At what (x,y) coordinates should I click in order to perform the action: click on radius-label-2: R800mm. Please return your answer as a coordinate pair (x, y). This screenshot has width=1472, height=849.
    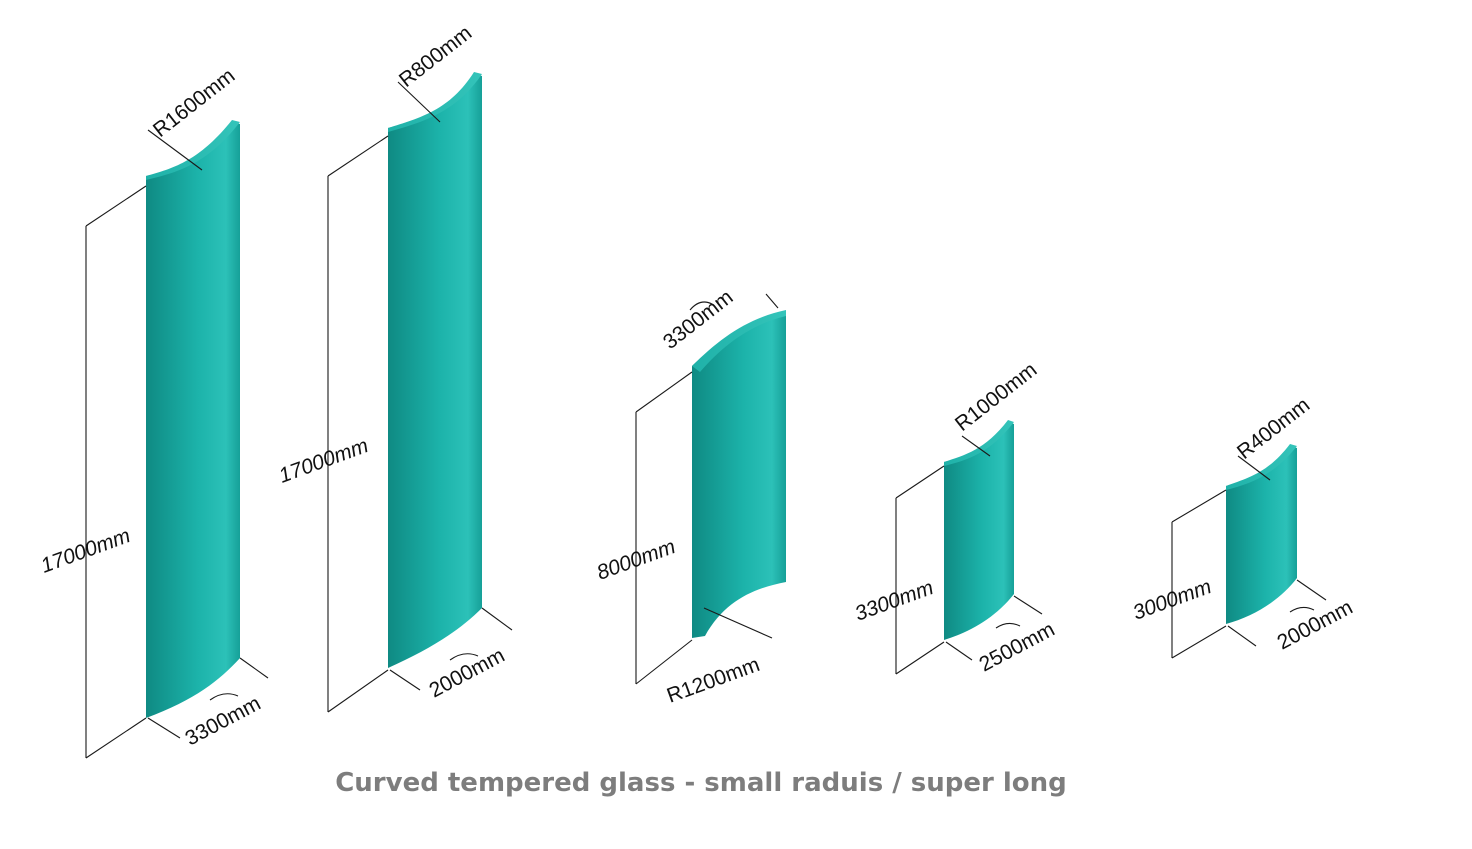
    Looking at the image, I should click on (435, 56).